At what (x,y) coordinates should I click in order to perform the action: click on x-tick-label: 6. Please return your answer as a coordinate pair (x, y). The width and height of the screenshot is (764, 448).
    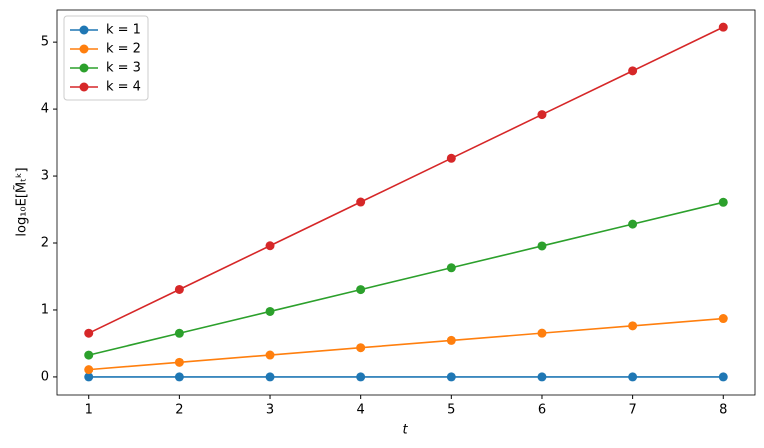
    Looking at the image, I should click on (542, 410).